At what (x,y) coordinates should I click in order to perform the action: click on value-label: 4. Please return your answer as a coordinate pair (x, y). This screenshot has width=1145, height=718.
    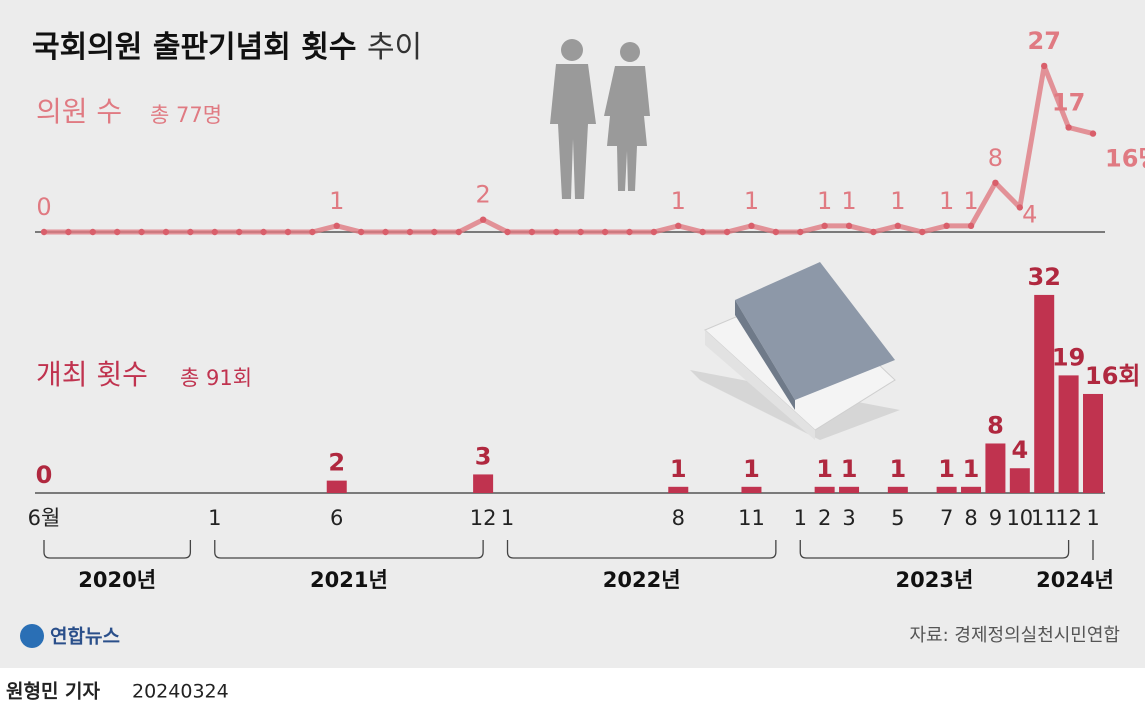
    Looking at the image, I should click on (1019, 450).